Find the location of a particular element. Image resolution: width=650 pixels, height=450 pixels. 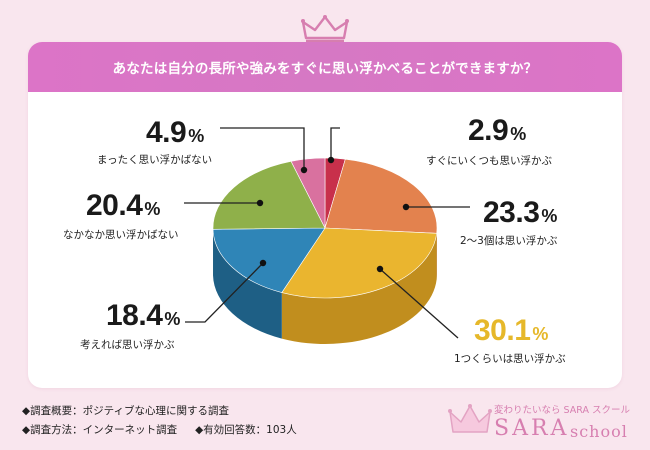

question-header: あなたは自分の長所や強みをすぐに思い浮かべることができますか？ is located at coordinates (325, 67).